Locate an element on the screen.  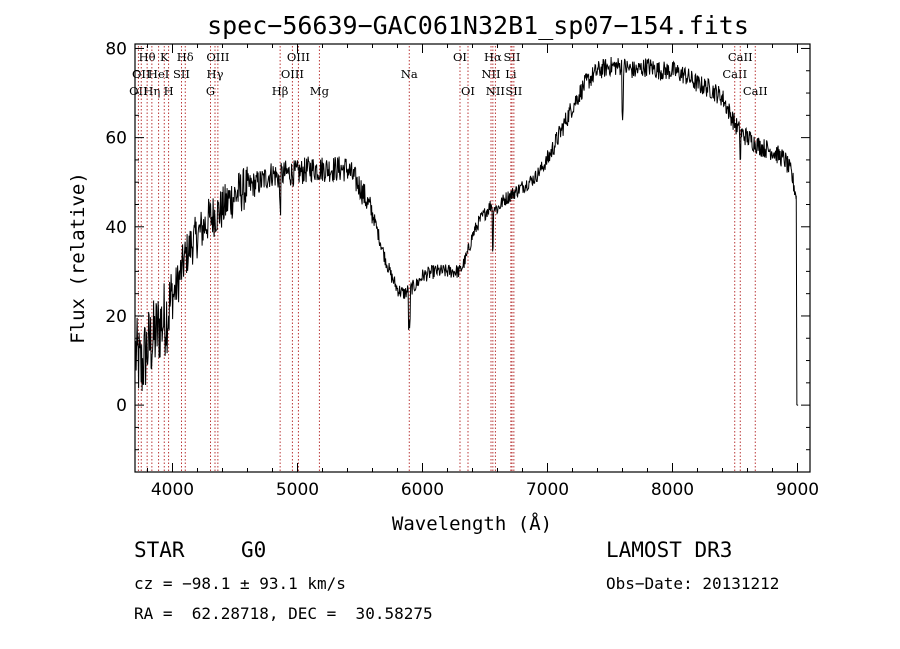
line-marker-label: Hα is located at coordinates (493, 57).